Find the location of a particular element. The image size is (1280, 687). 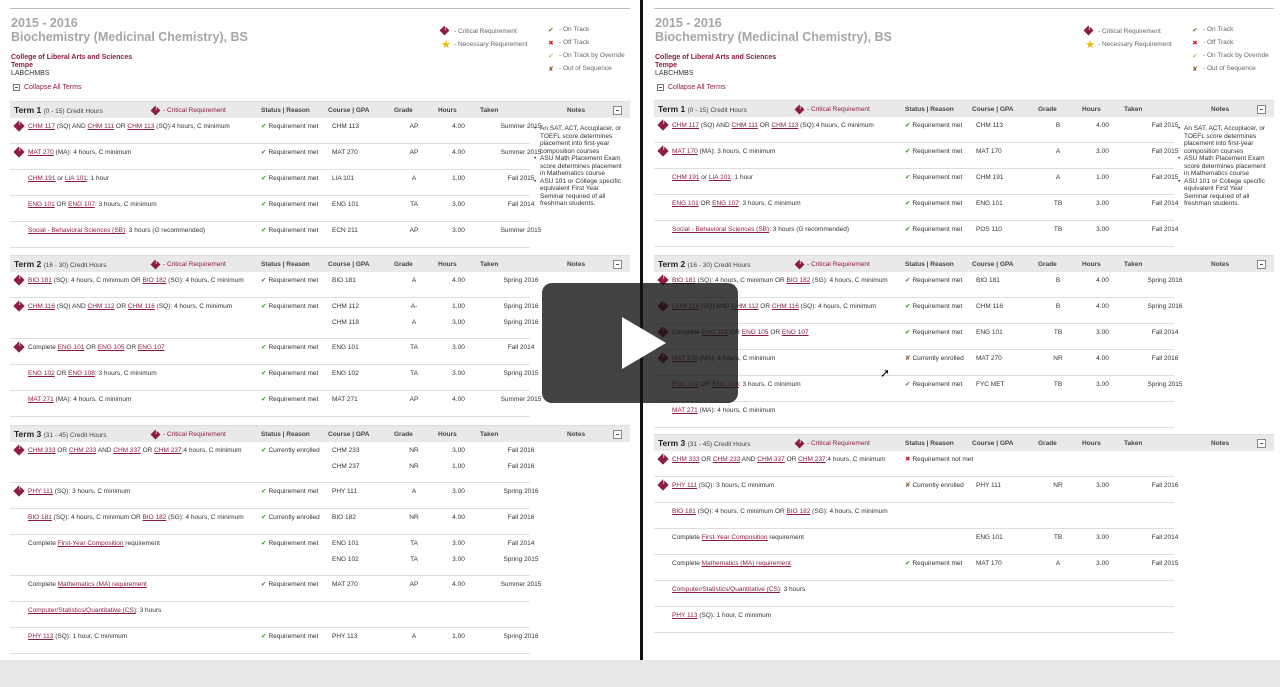

course-link: ENG 108 is located at coordinates (81, 373).